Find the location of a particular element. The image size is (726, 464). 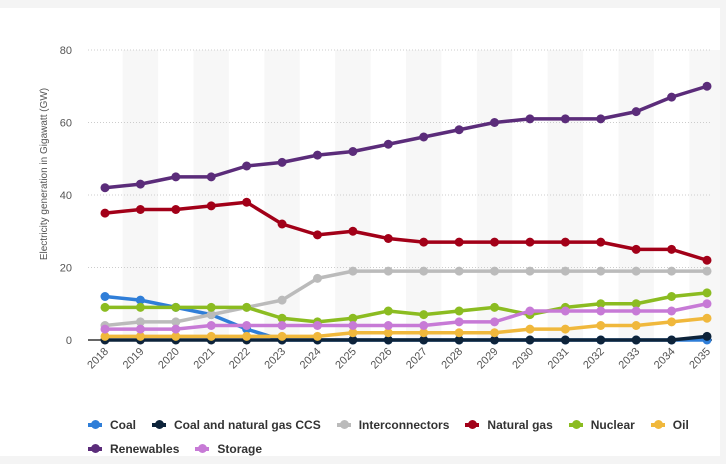

legend-item: Oil is located at coordinates (669, 425).